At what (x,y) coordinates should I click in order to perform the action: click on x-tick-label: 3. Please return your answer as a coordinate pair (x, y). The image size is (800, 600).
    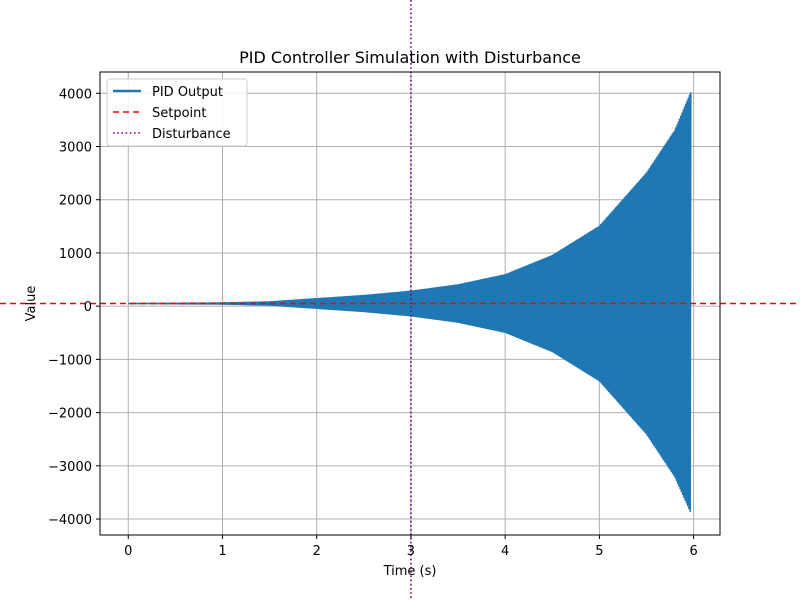
    Looking at the image, I should click on (411, 551).